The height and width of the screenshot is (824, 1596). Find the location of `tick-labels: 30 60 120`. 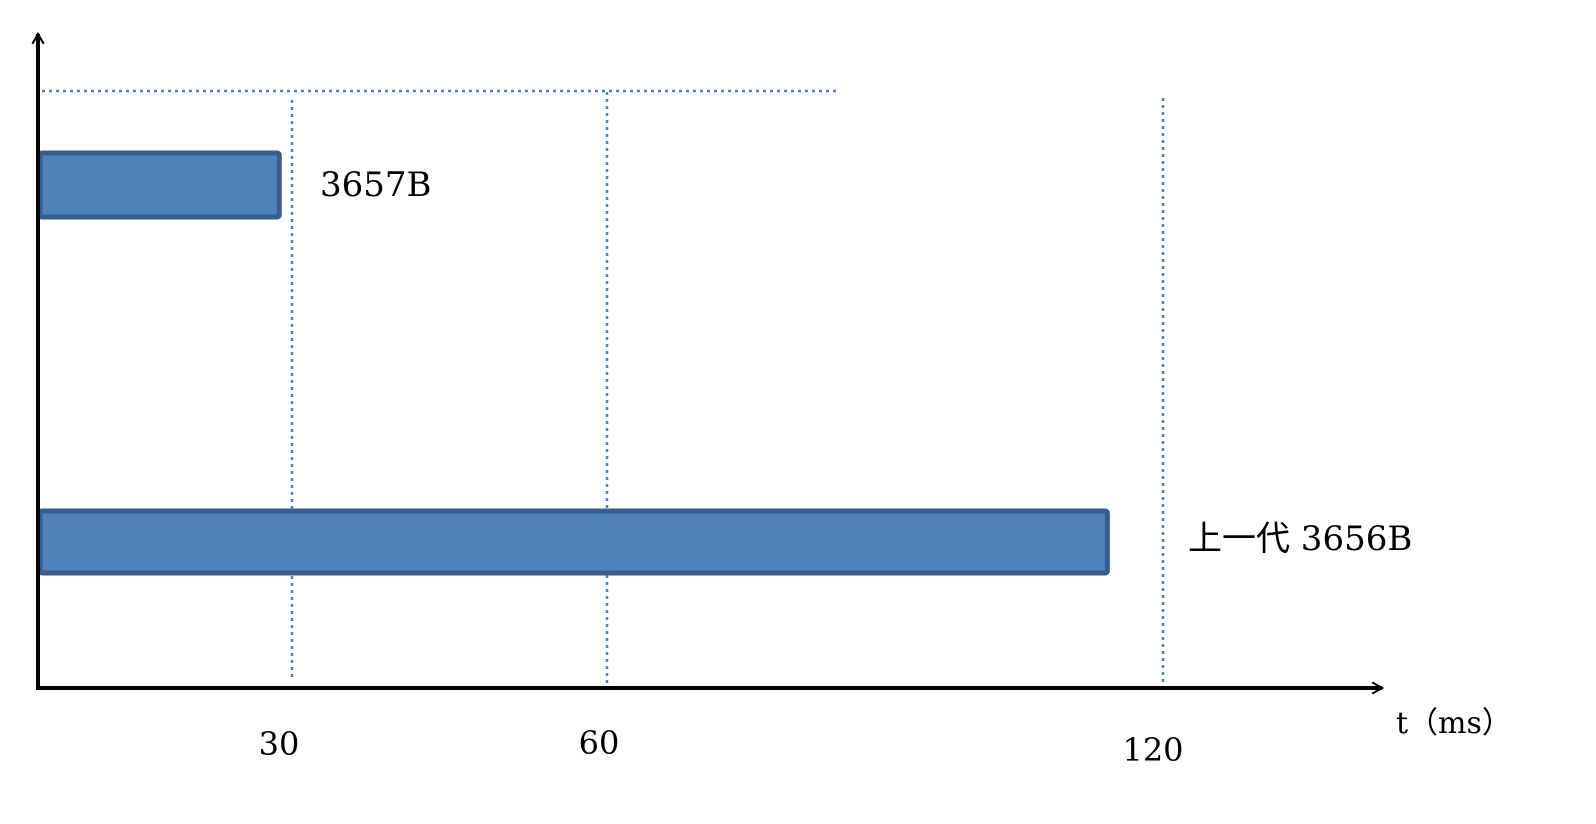

tick-labels: 30 60 120 is located at coordinates (721, 746).